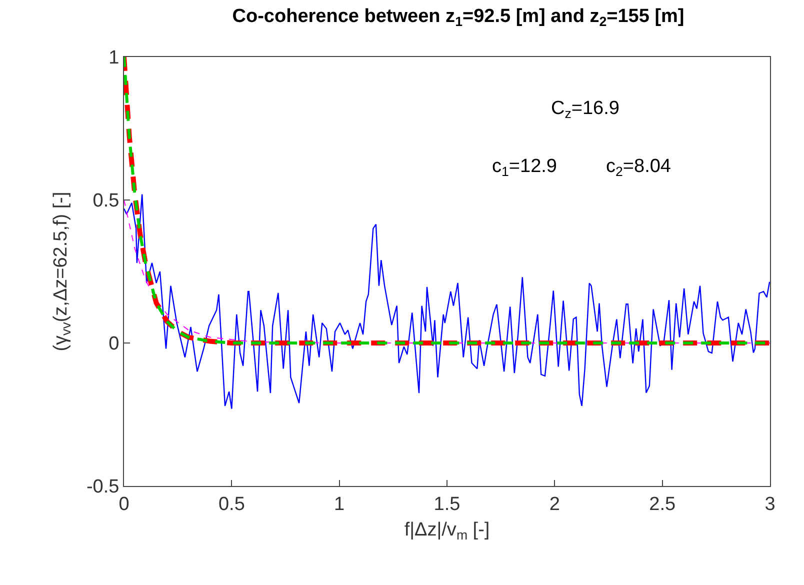 Image resolution: width=804 pixels, height=585 pixels. Describe the element at coordinates (524, 167) in the screenshot. I see `annotation: c$_{1}$=12.9` at that location.